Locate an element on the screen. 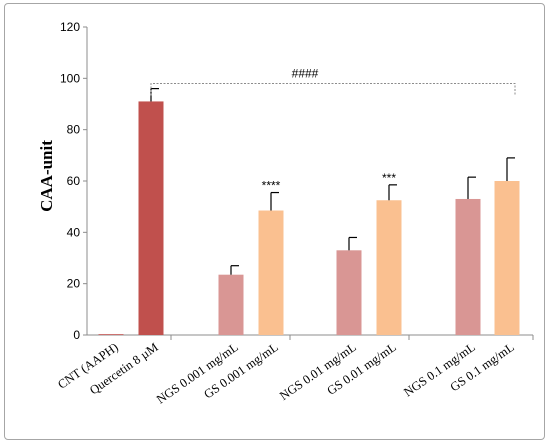 The image size is (550, 444). y-tick-label: 100 is located at coordinates (70, 78).